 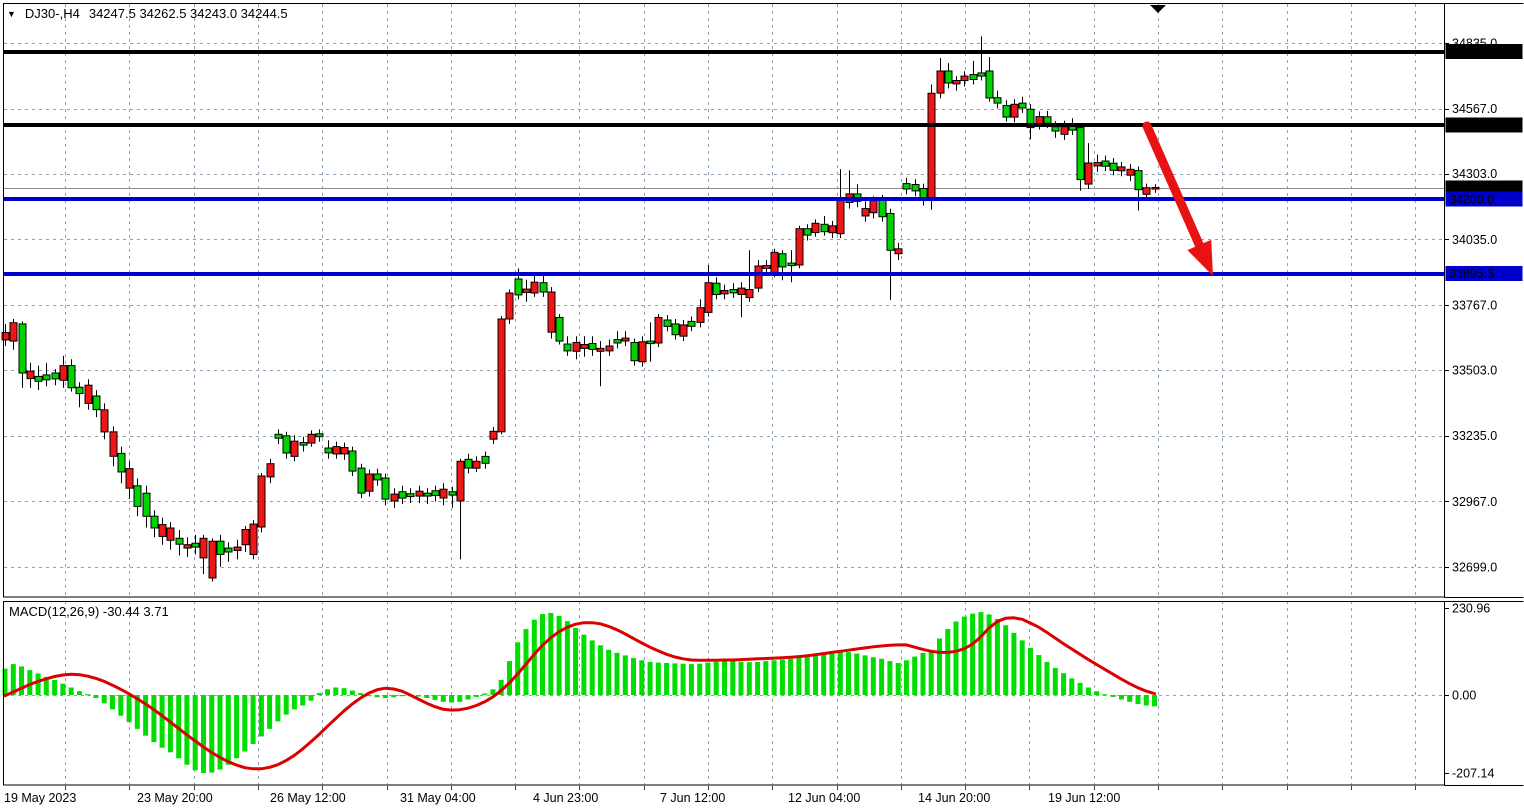 What do you see at coordinates (692, 798) in the screenshot?
I see `time-axis-label: 7 Jun 12:00` at bounding box center [692, 798].